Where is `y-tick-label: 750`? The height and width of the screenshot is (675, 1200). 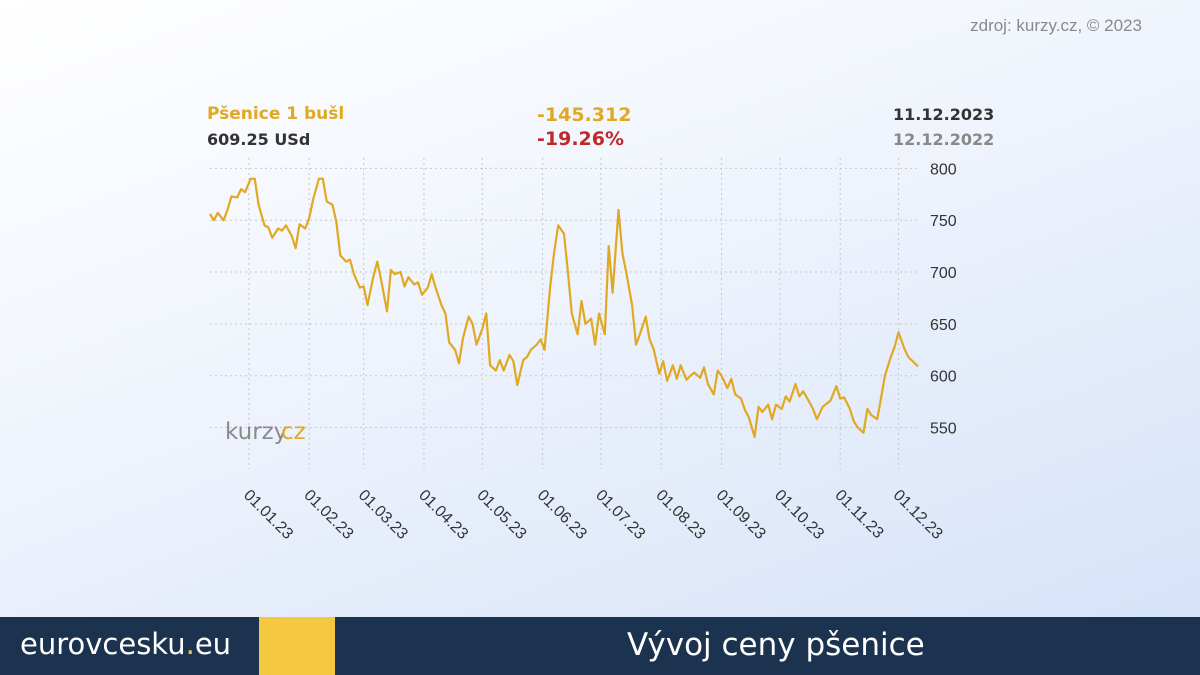 y-tick-label: 750 is located at coordinates (943, 221).